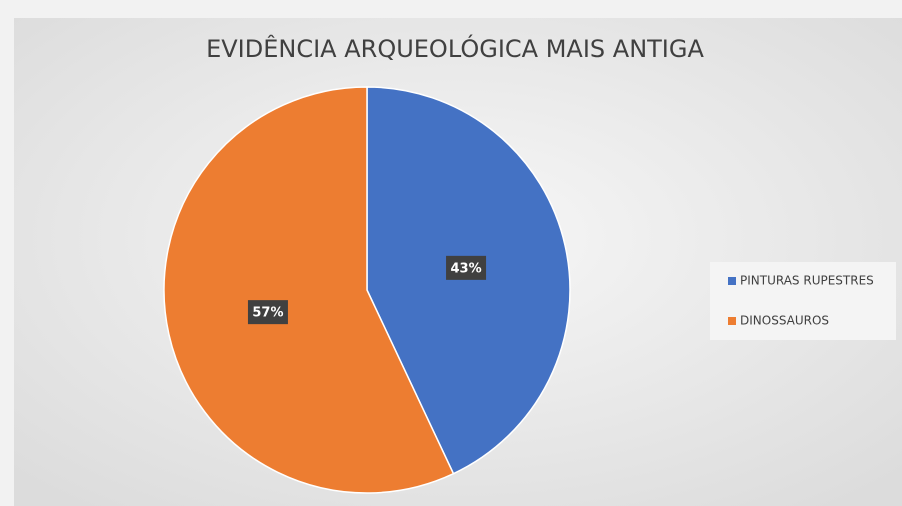  I want to click on chart-title: EVIDÊNCIA ARQUEOLÓGICA MAIS ANTIGA, so click(455, 48).